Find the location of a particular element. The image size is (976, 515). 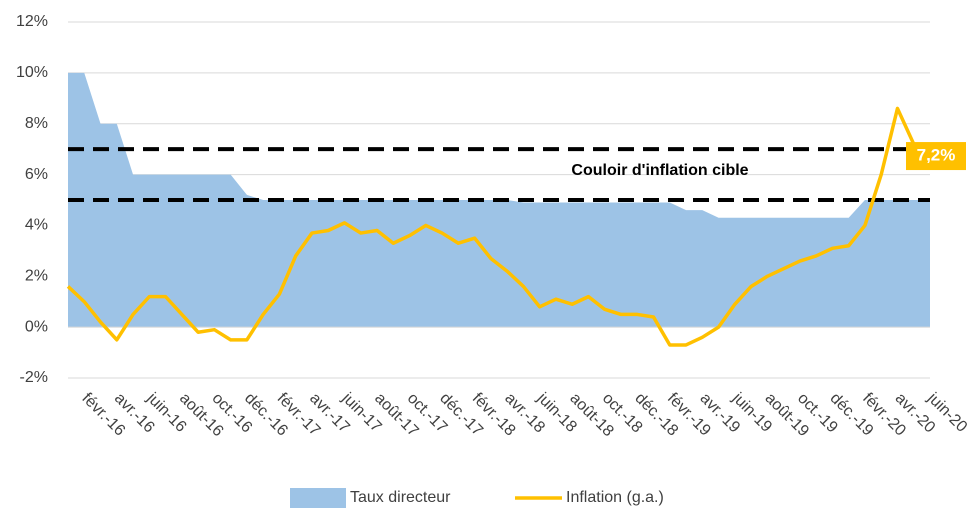

y-tick-label: 8% is located at coordinates (36, 123).